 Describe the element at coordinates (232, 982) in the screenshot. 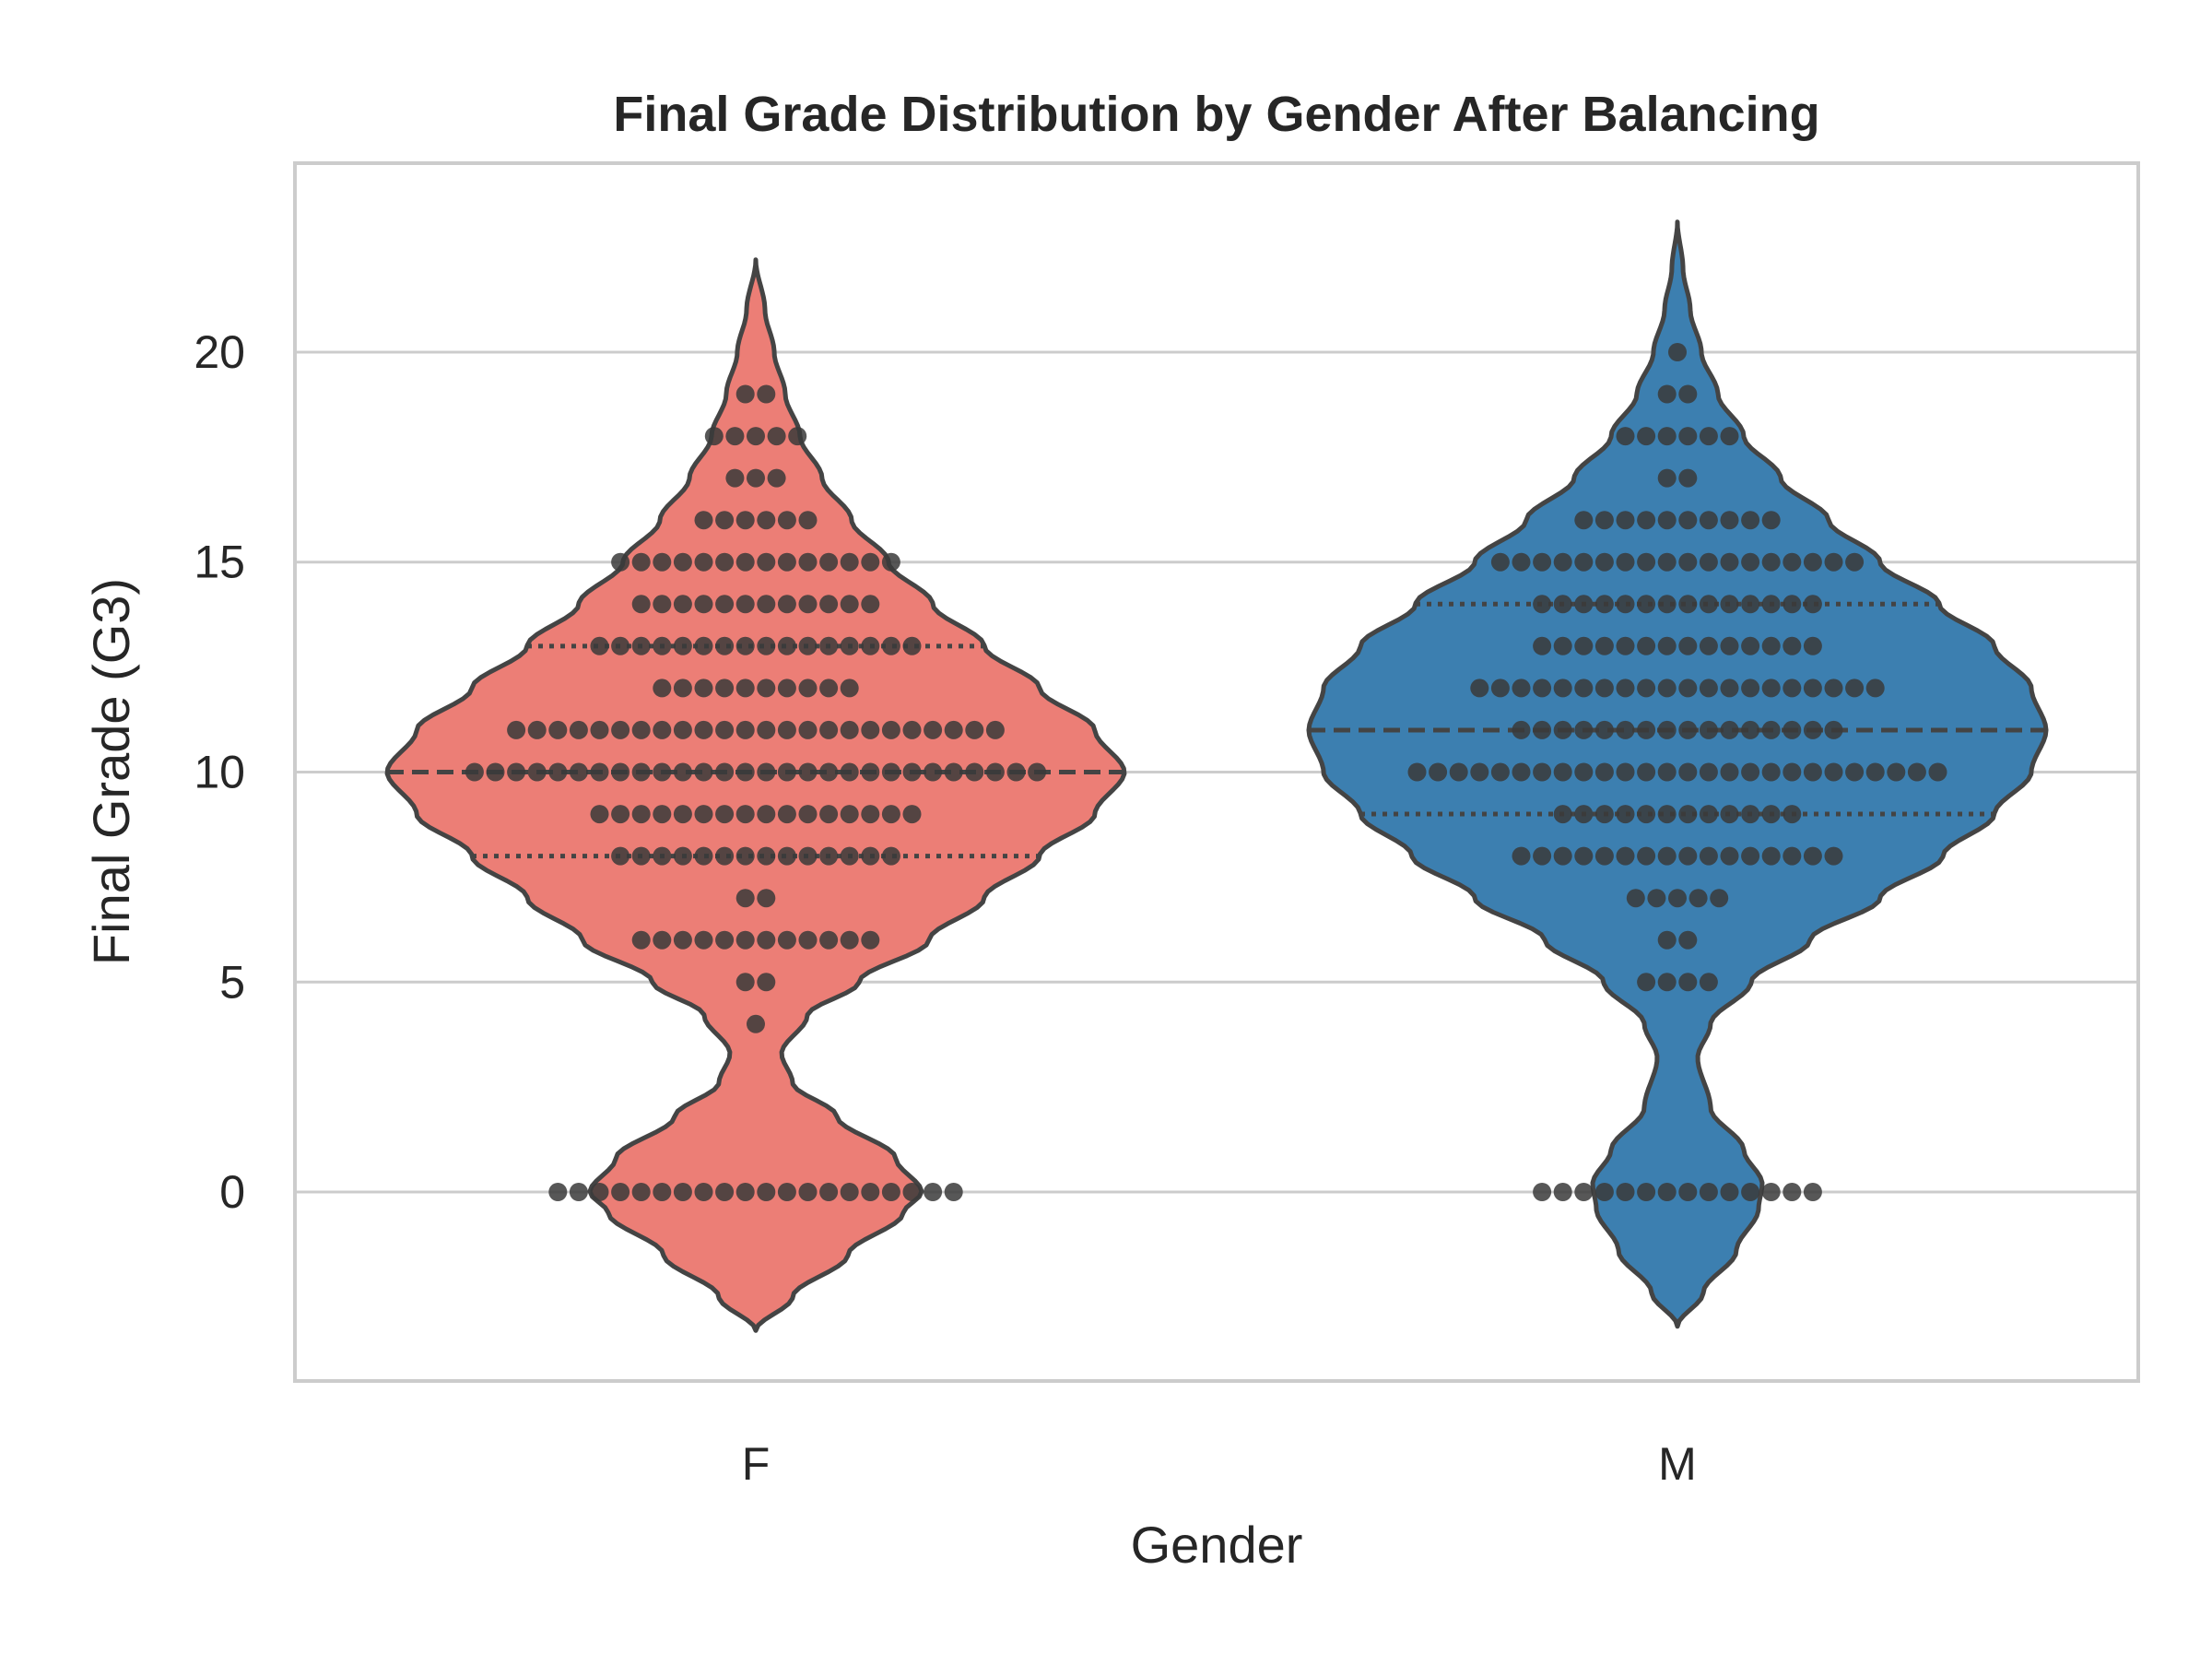

I see `y-tick-label-5: 5` at that location.